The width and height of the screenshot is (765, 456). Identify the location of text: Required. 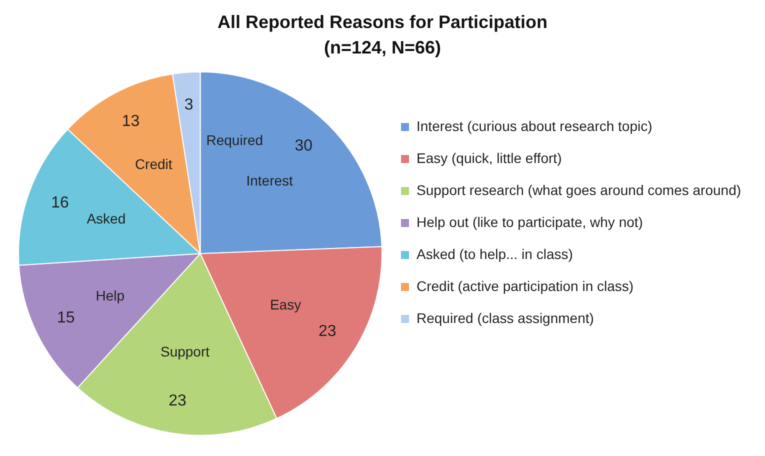
(235, 140).